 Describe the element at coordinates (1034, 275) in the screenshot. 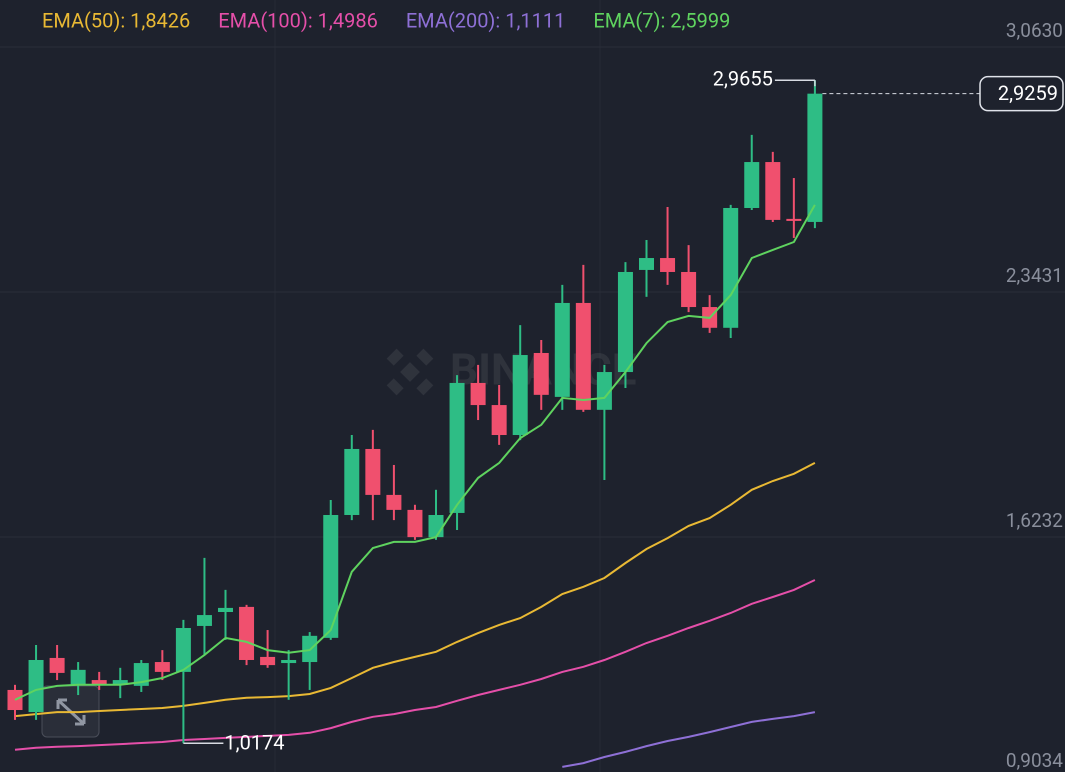

I see `y-tick-label: 2,3431` at that location.